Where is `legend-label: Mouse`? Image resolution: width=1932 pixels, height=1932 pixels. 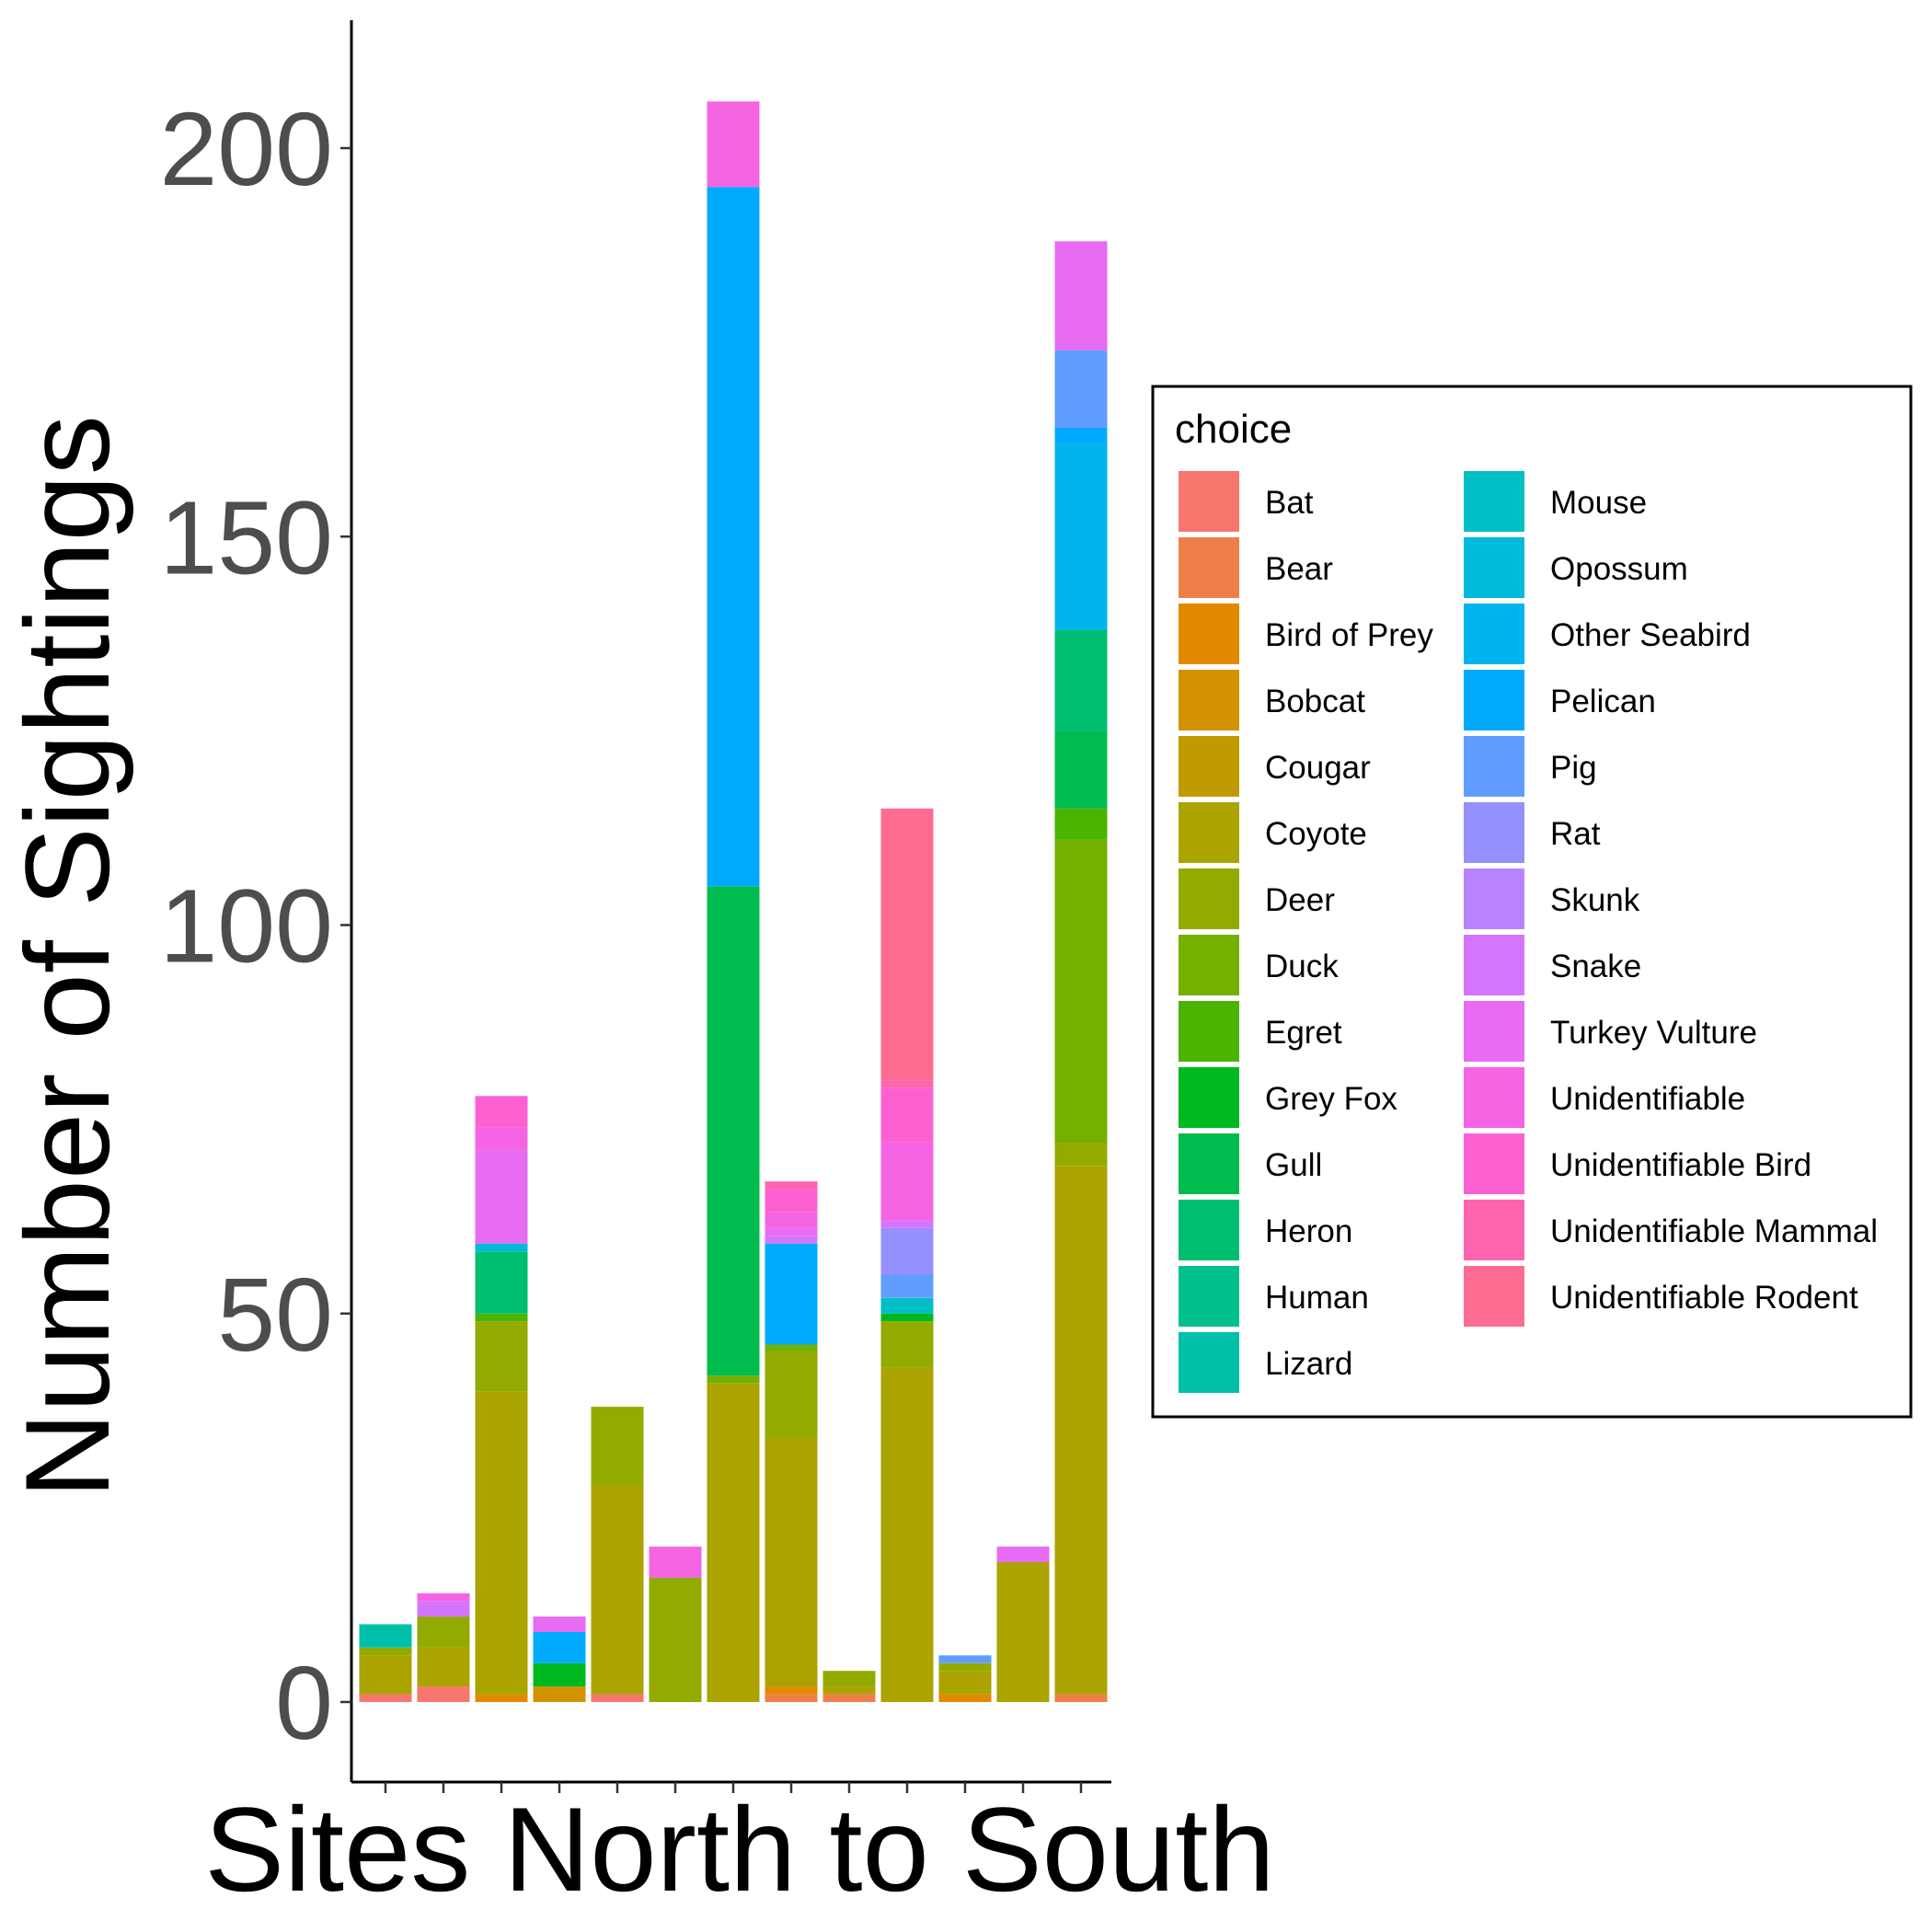 legend-label: Mouse is located at coordinates (1598, 503).